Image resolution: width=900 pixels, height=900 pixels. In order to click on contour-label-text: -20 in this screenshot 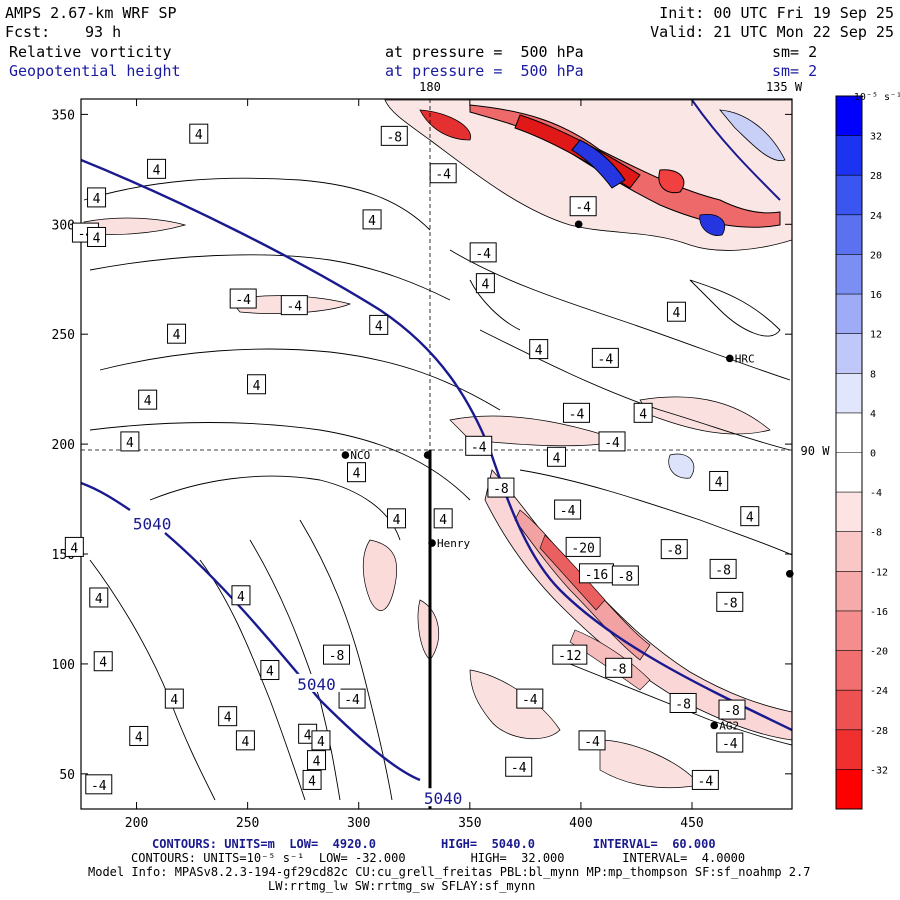, I will do `click(582, 548)`.